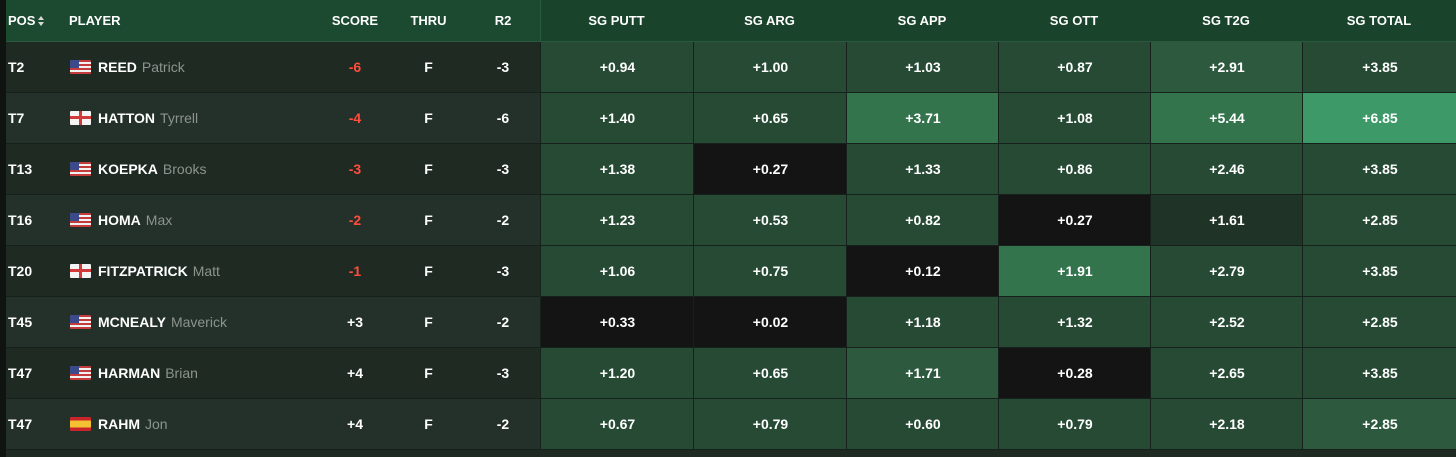 The height and width of the screenshot is (457, 1456). What do you see at coordinates (200, 118) in the screenshot?
I see `player-cell: HATTON Tyrrell` at bounding box center [200, 118].